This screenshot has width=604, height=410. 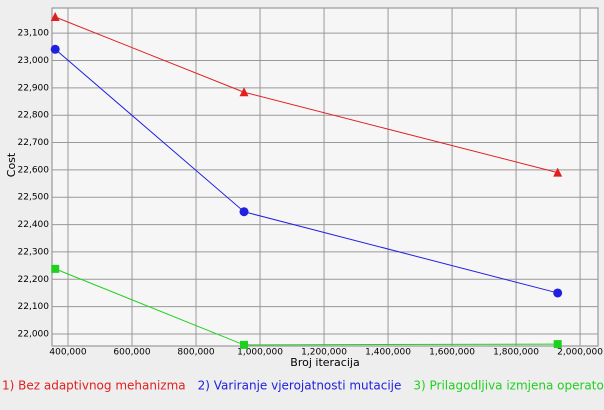 I want to click on y-tick-label: 22,600, so click(x=34, y=170).